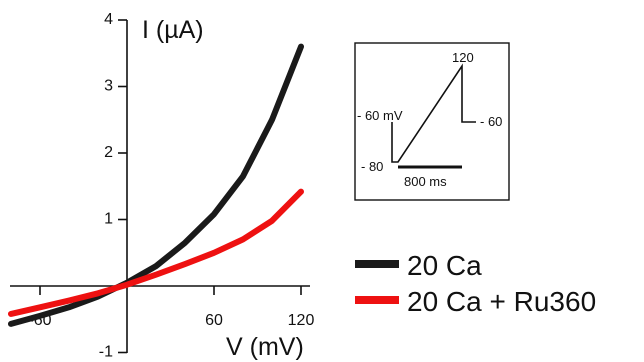 The height and width of the screenshot is (362, 644). I want to click on y-tick-label: 3, so click(108, 86).